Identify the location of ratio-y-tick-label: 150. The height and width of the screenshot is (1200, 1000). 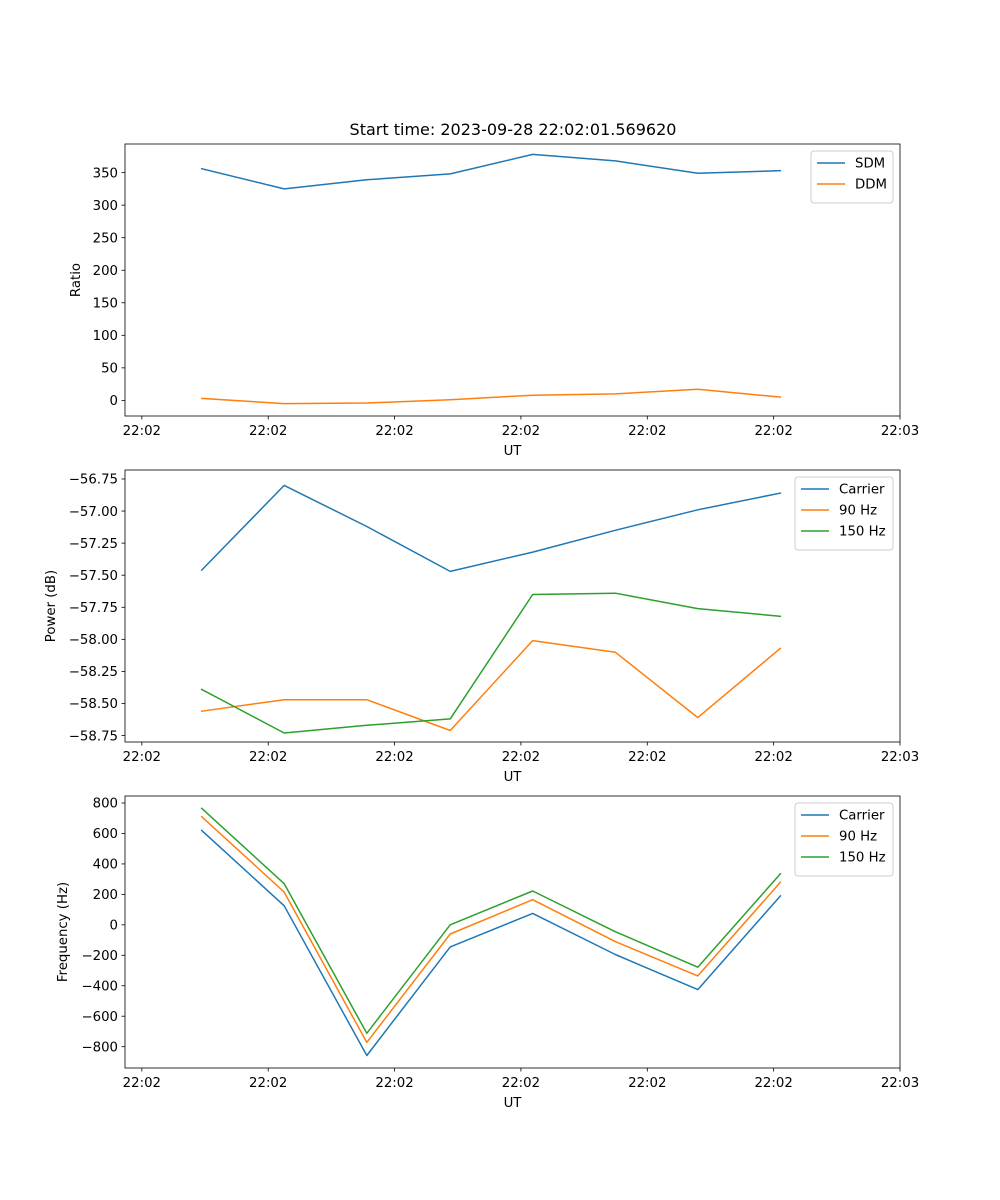
(105, 303).